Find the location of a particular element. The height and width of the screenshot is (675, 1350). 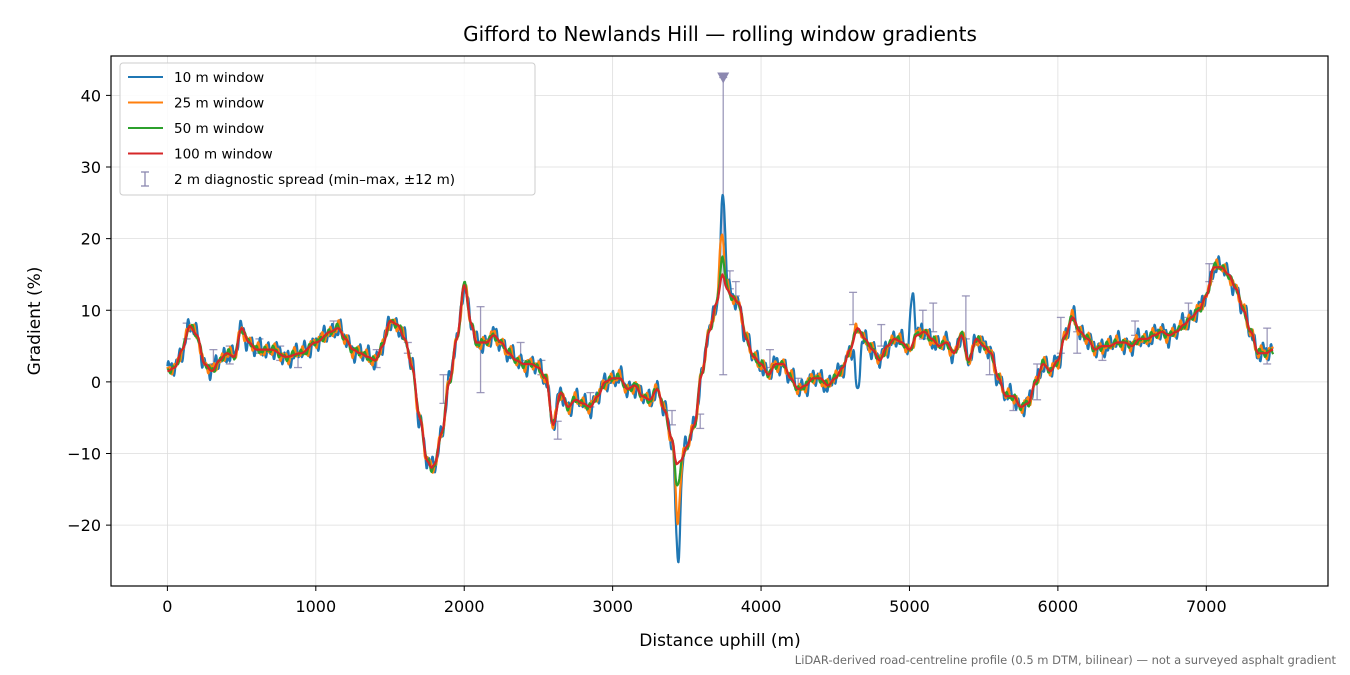

legend-box is located at coordinates (327, 129).